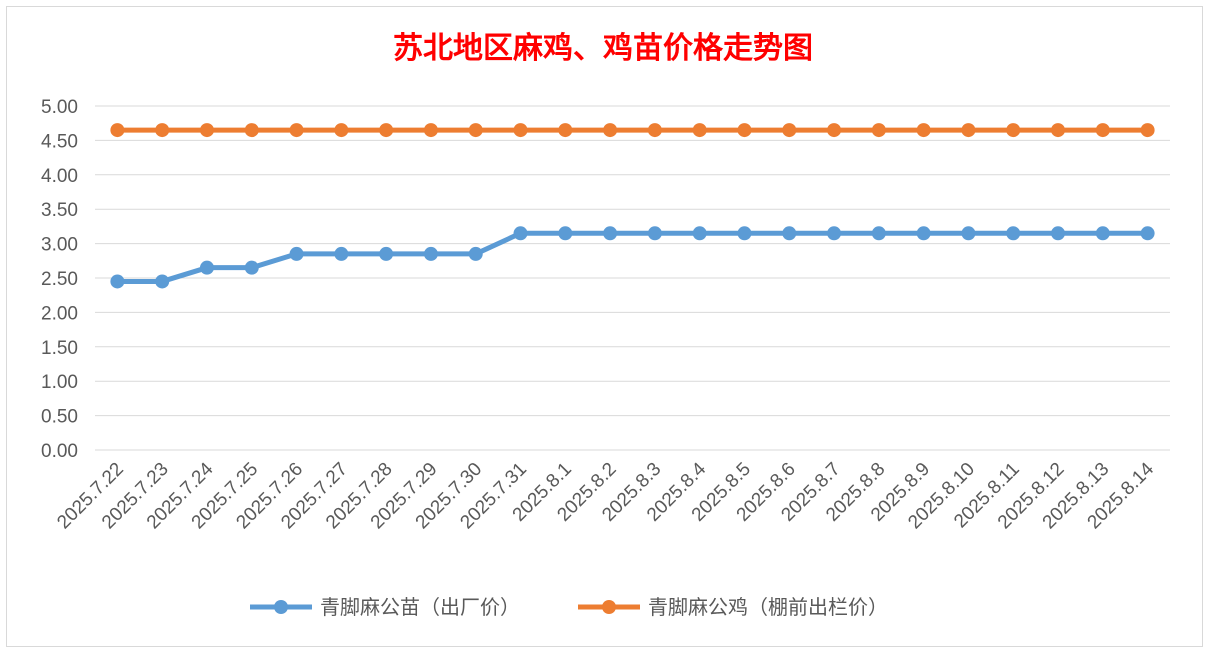 The image size is (1205, 652). What do you see at coordinates (59, 141) in the screenshot?
I see `y-tick-label: 4.50` at bounding box center [59, 141].